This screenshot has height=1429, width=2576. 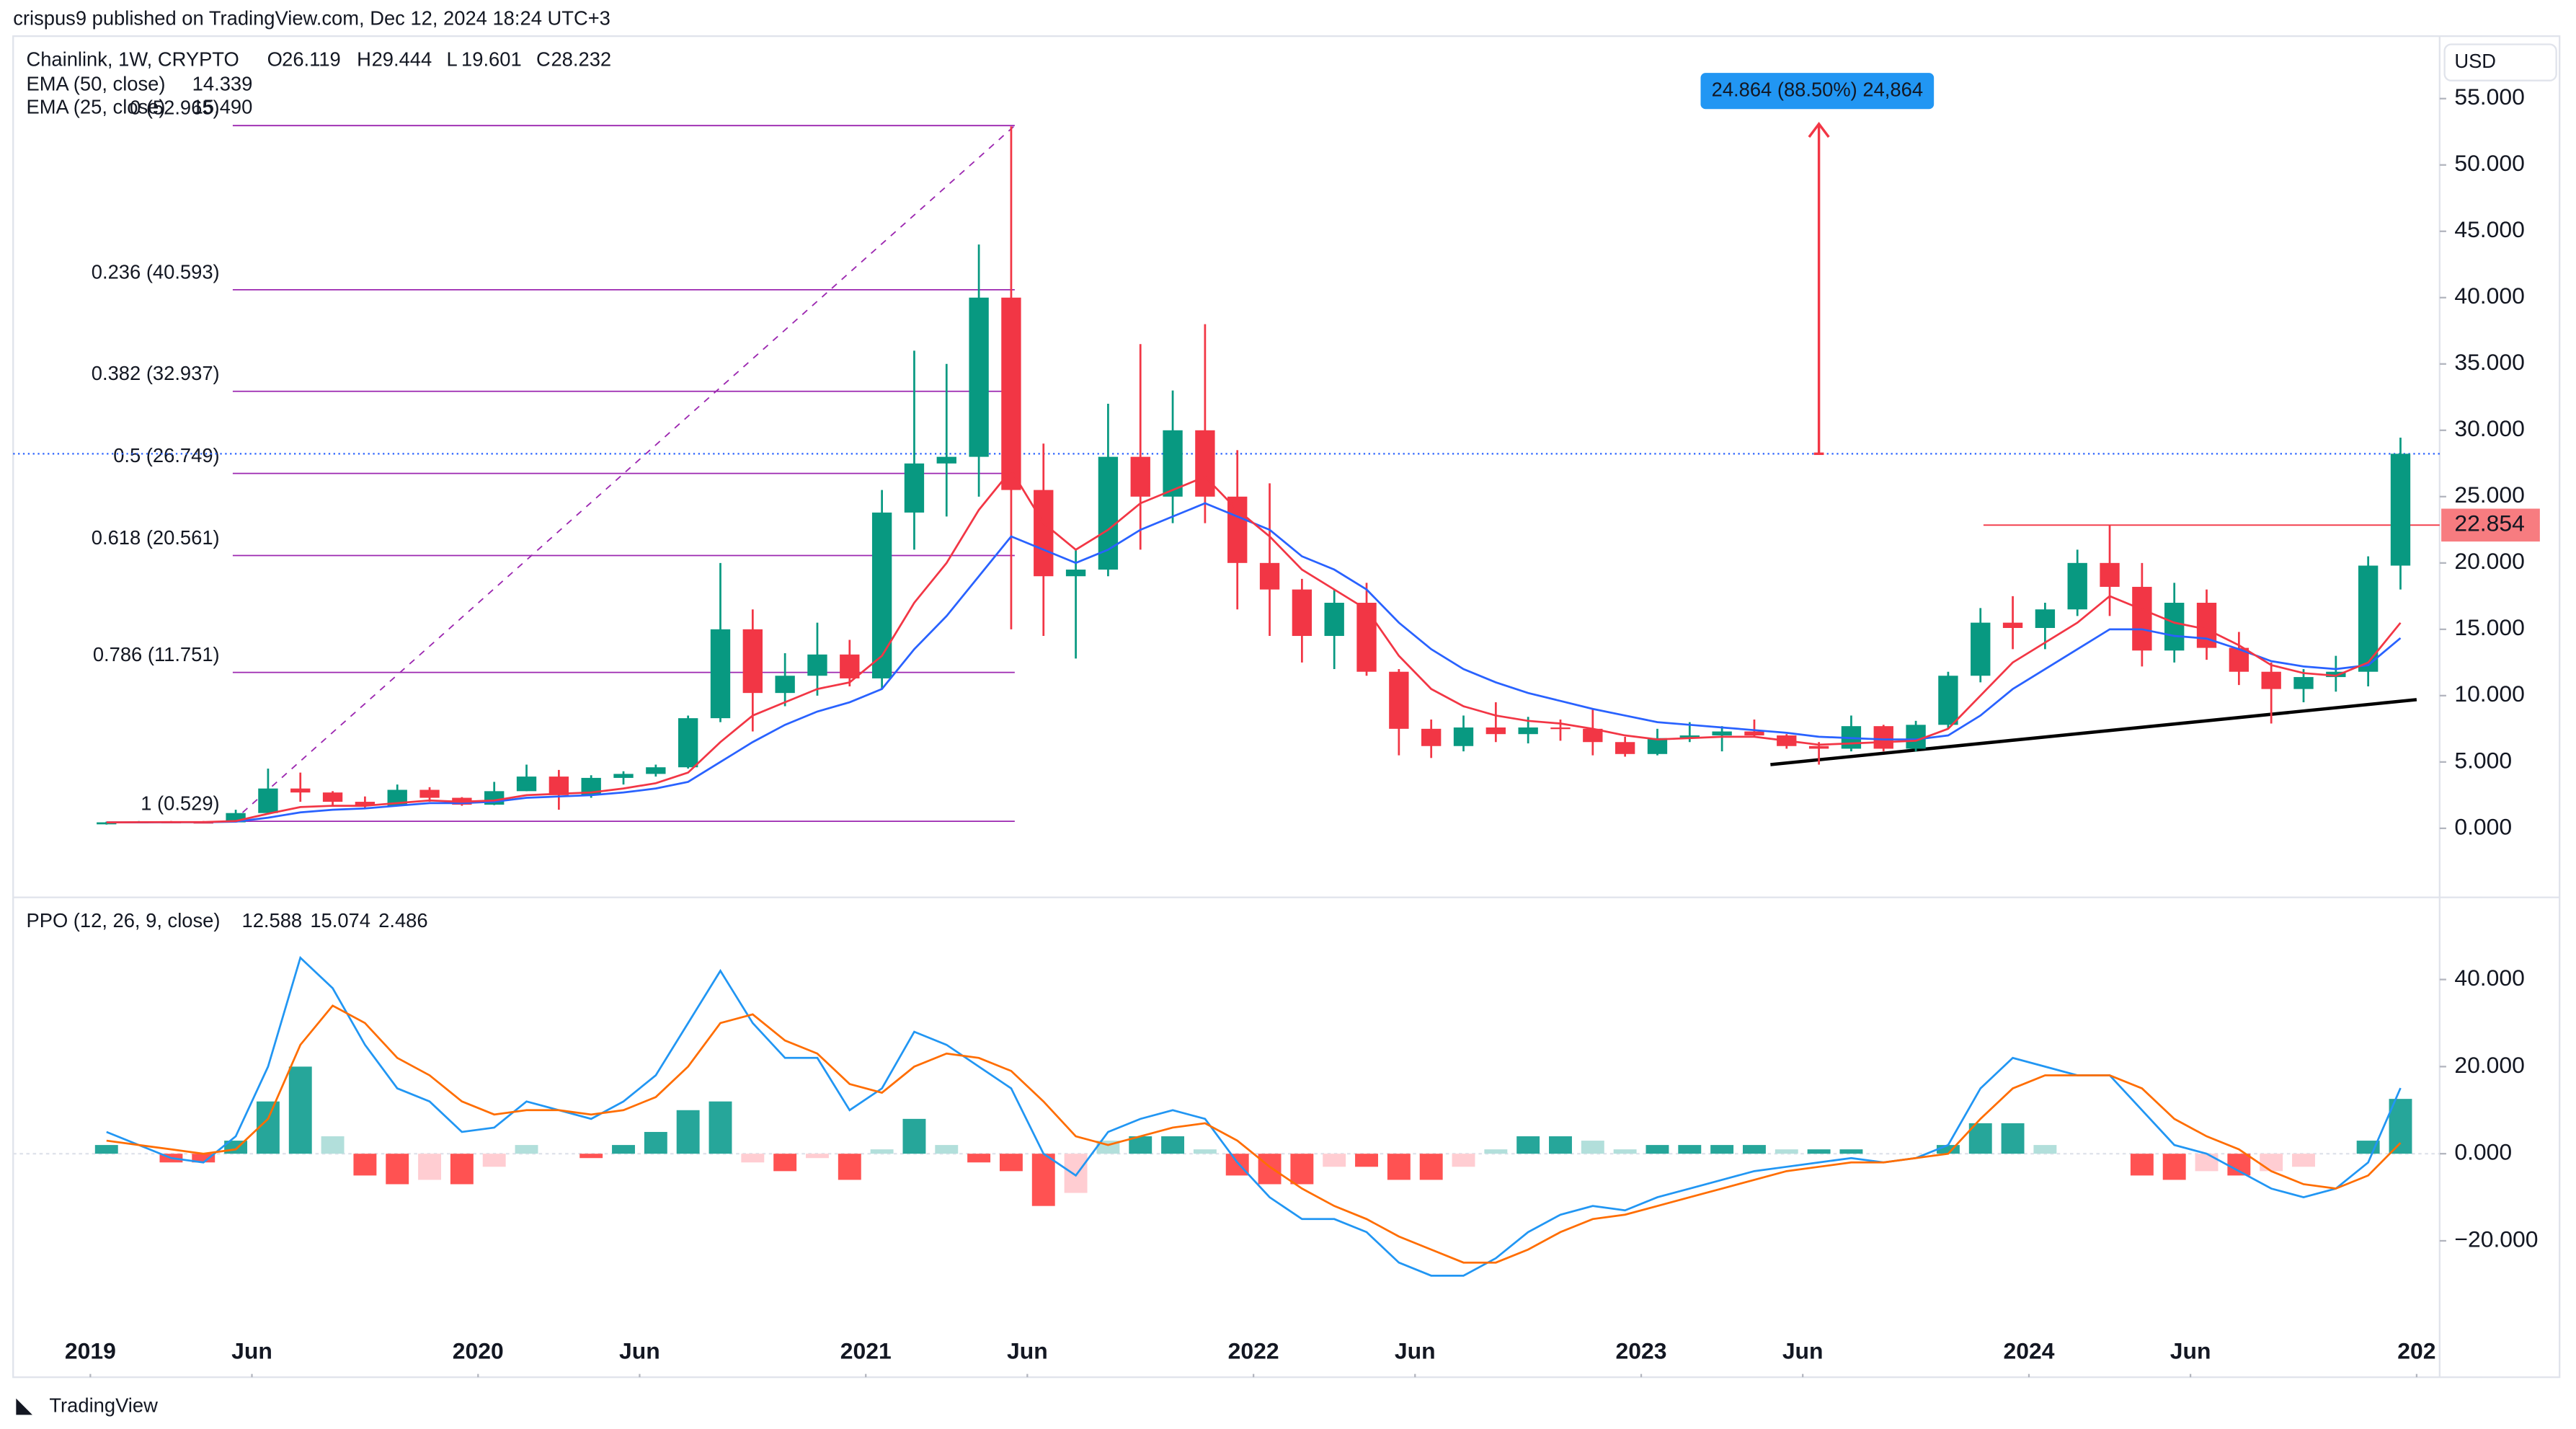 What do you see at coordinates (2496, 1239) in the screenshot?
I see `y-tick-label: −20.000` at bounding box center [2496, 1239].